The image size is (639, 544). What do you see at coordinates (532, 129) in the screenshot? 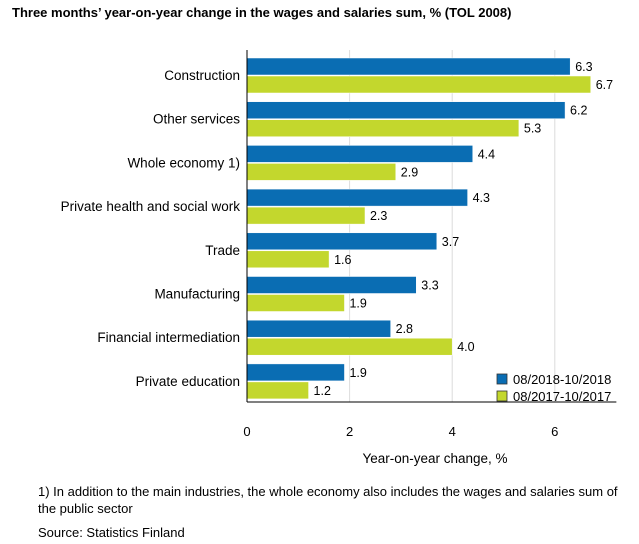
I see `data-label: 5.3` at bounding box center [532, 129].